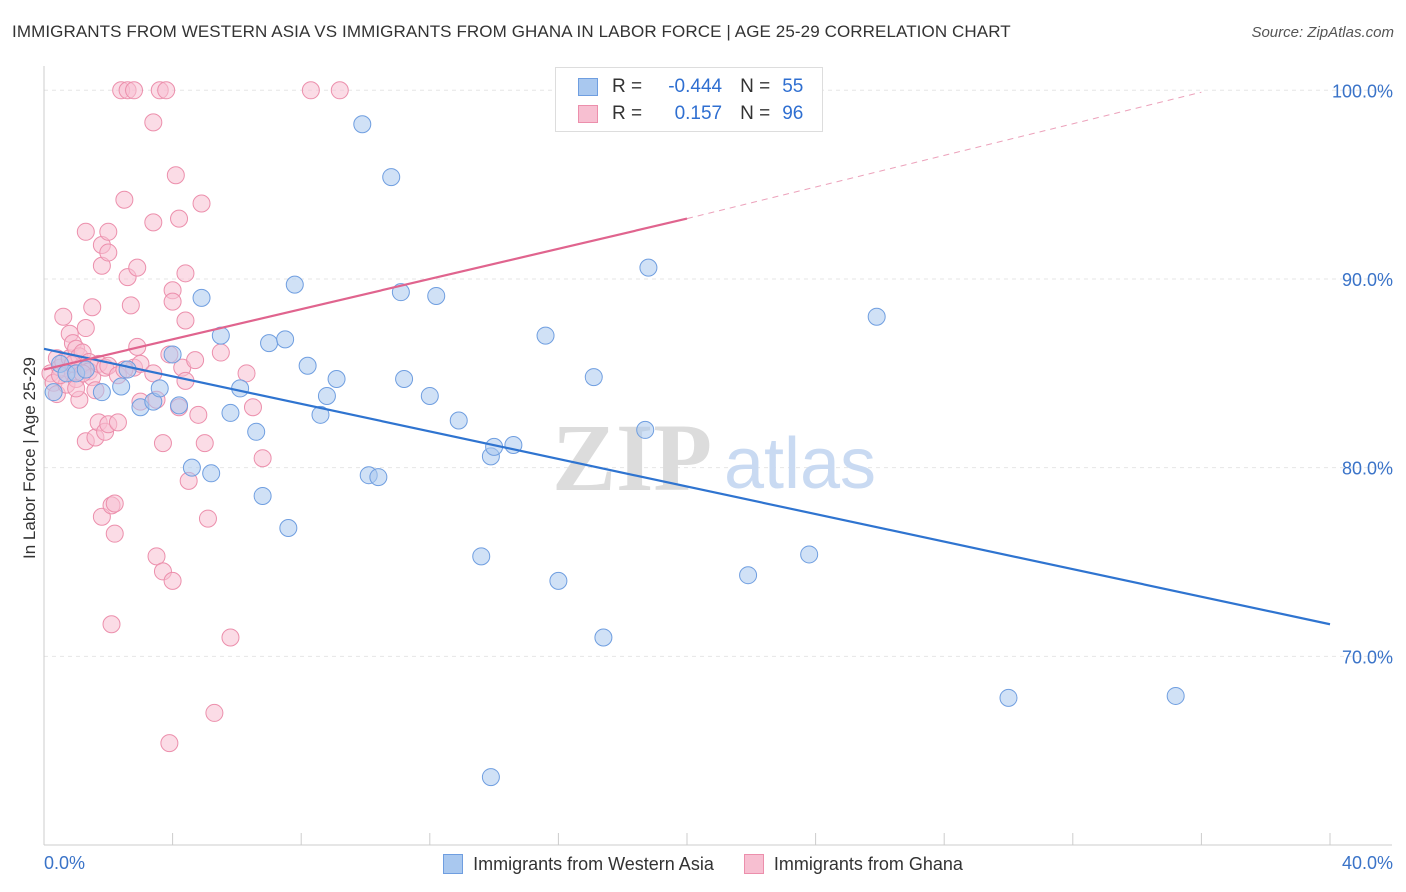  Describe the element at coordinates (793, 86) in the screenshot. I see `legend-n-value: 55` at that location.